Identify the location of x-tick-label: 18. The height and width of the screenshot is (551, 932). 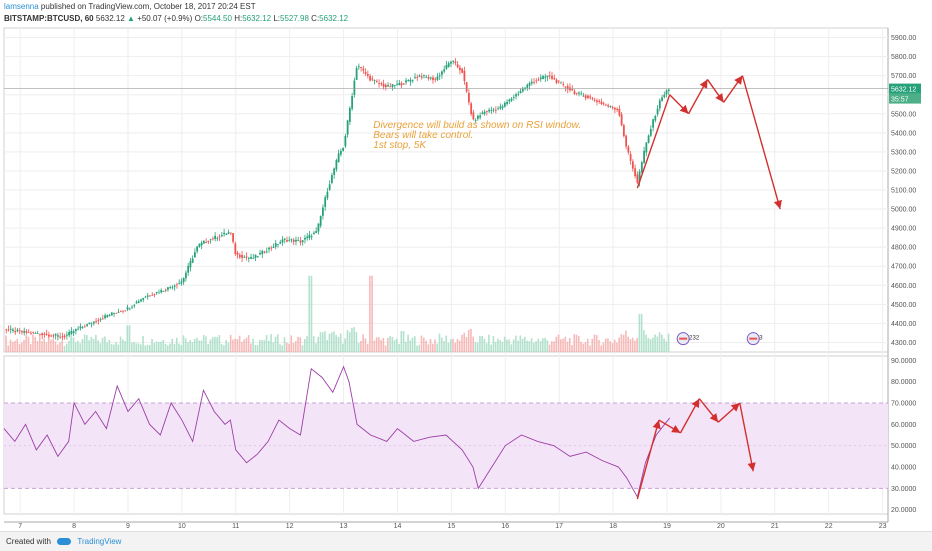
(613, 526).